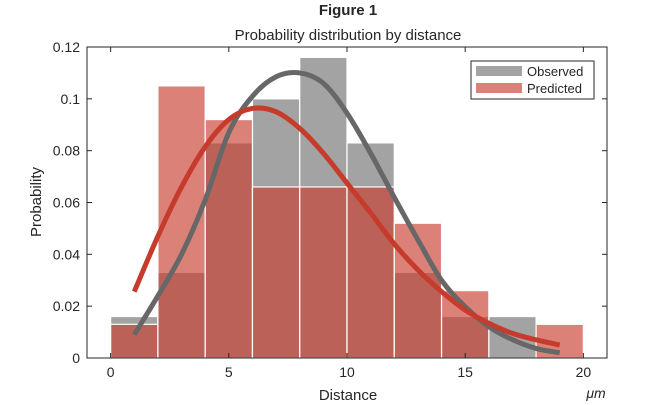  Describe the element at coordinates (554, 88) in the screenshot. I see `legend-label-predicted: Predicted` at that location.